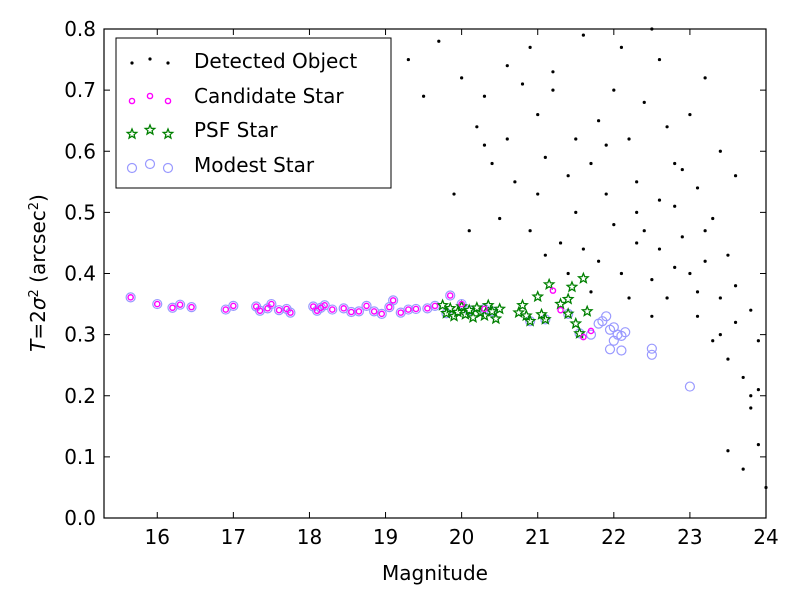  Describe the element at coordinates (150, 98) in the screenshot. I see `legend-marker-candidate-star` at that location.